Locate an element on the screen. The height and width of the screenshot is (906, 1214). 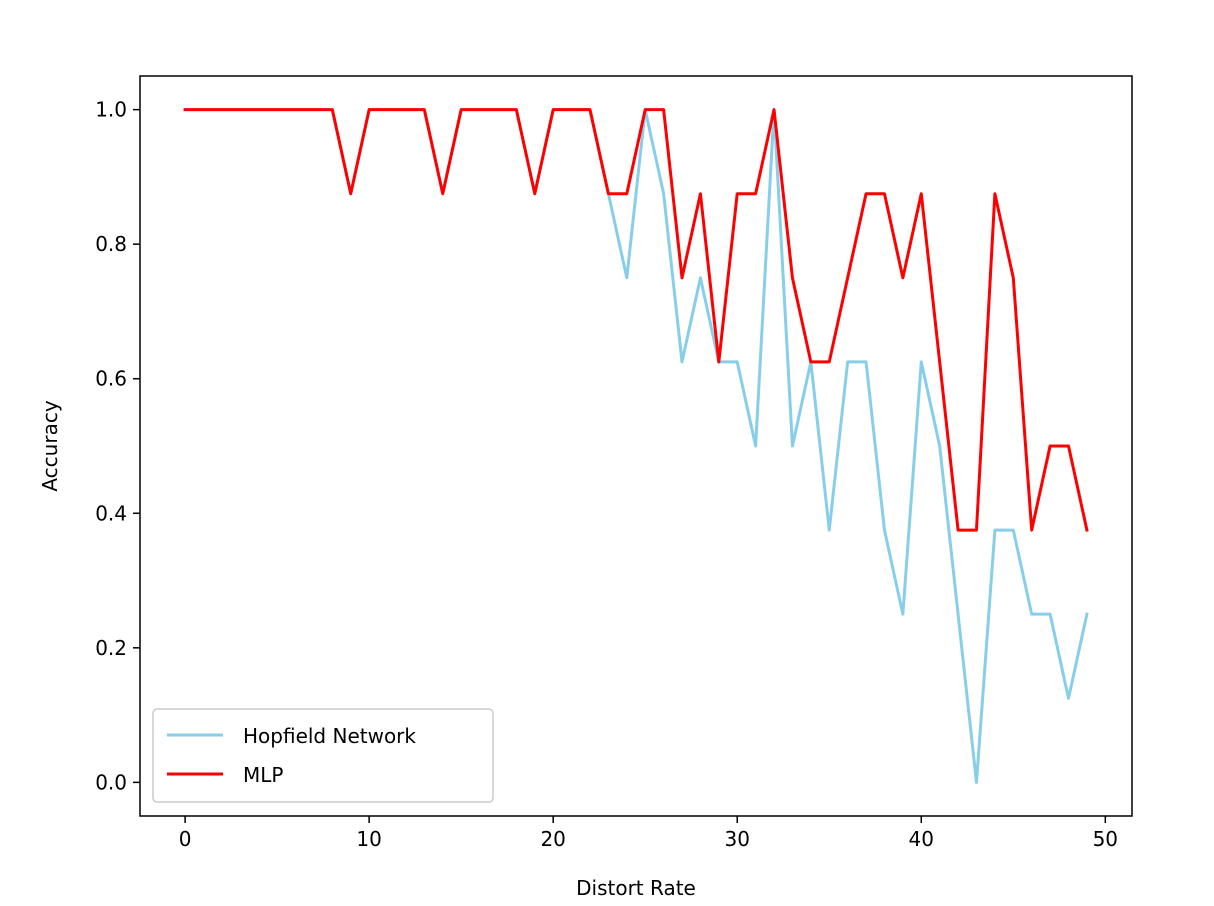
y-tick-label: 0.2 is located at coordinates (111, 648).